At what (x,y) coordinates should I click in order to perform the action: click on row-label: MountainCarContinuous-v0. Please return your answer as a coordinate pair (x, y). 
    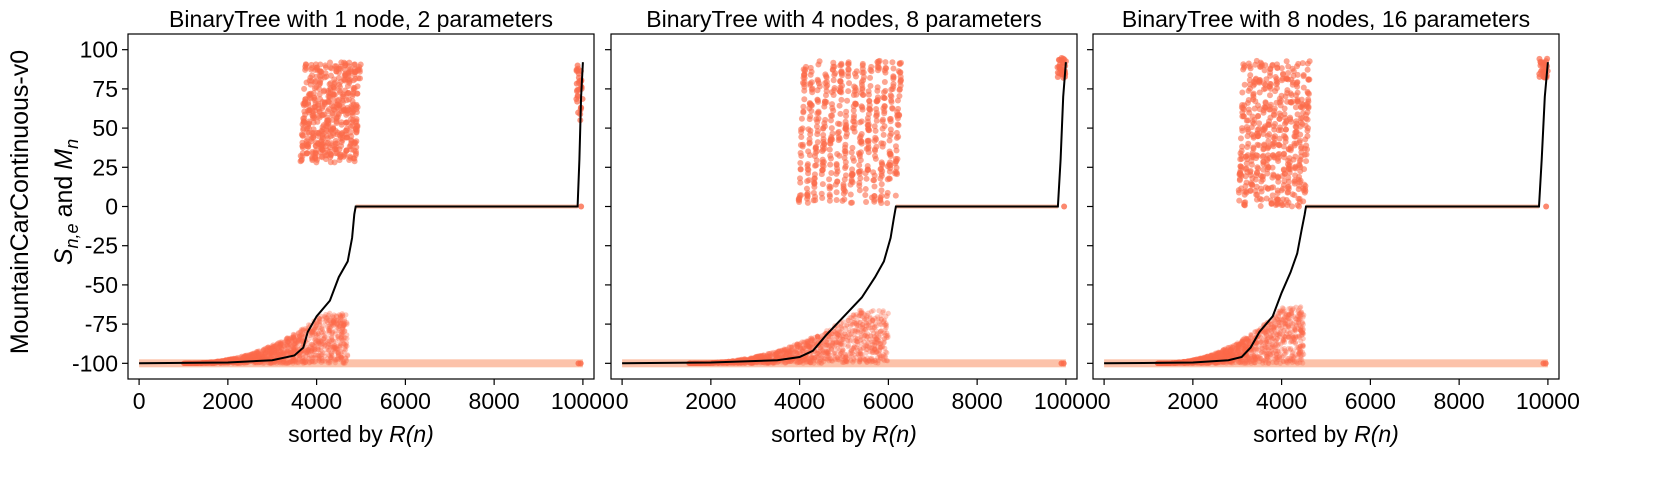
    Looking at the image, I should click on (20, 202).